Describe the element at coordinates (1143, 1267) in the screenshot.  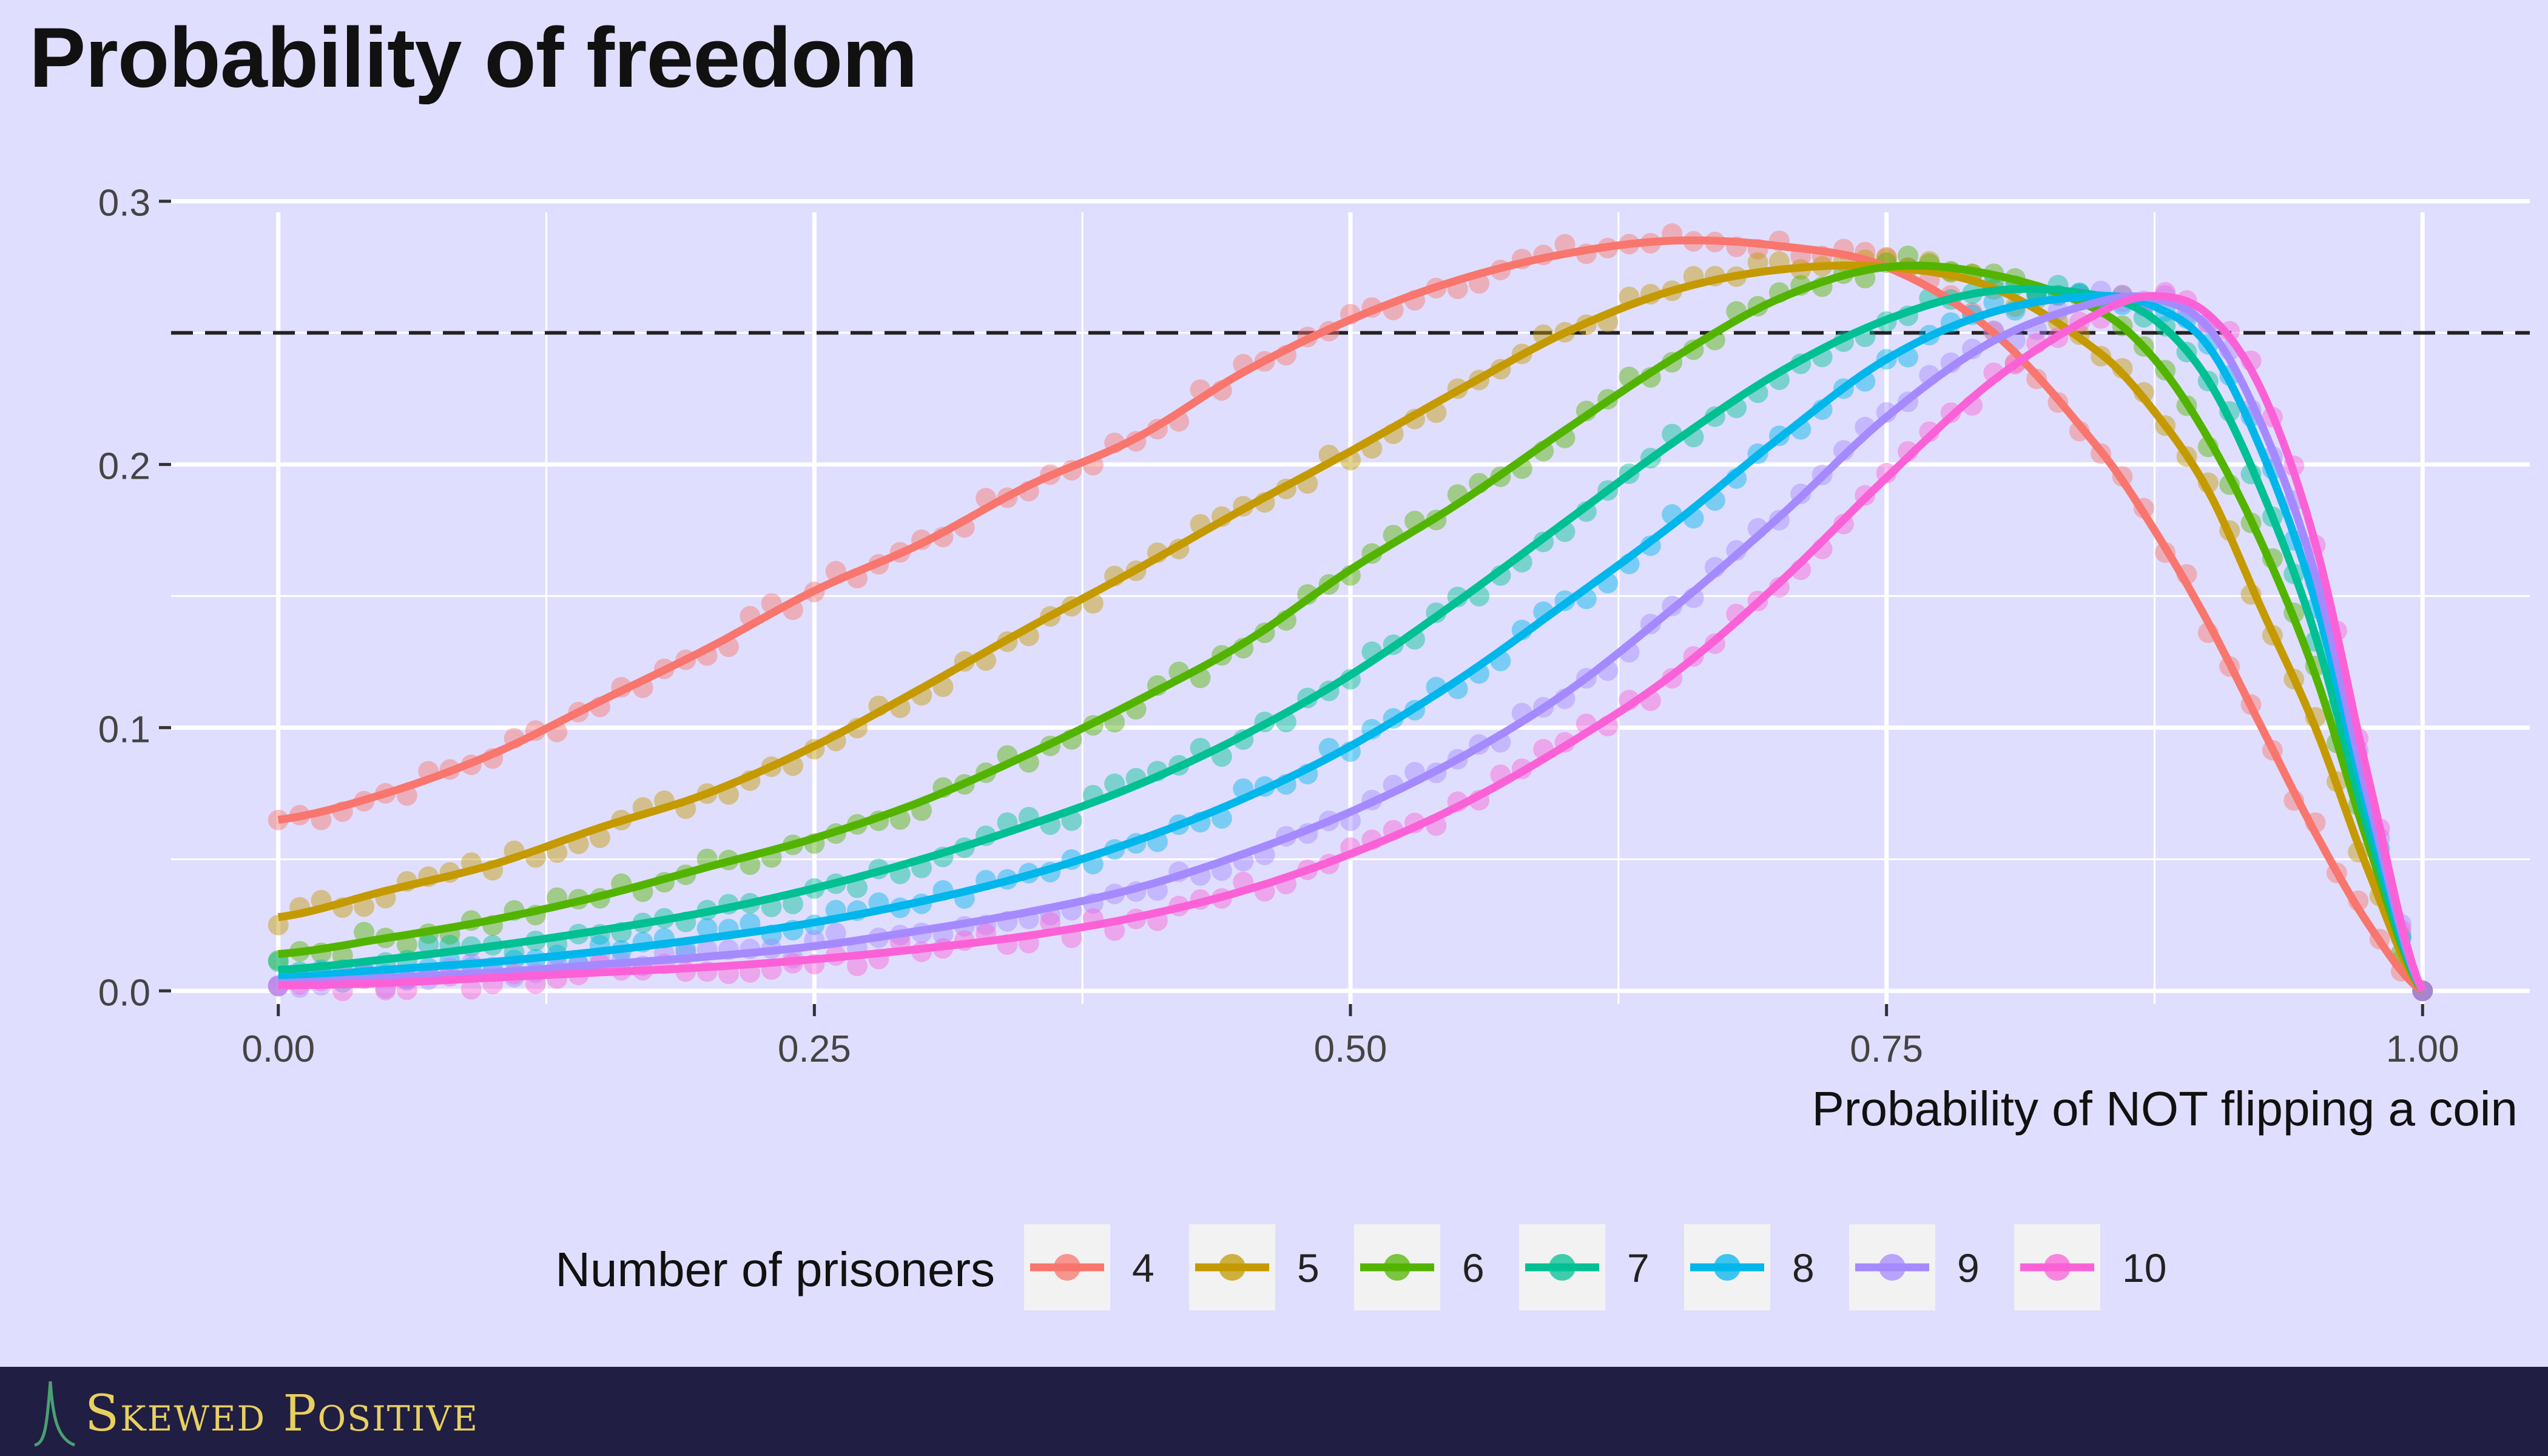
I see `legend-label-4: 4` at that location.